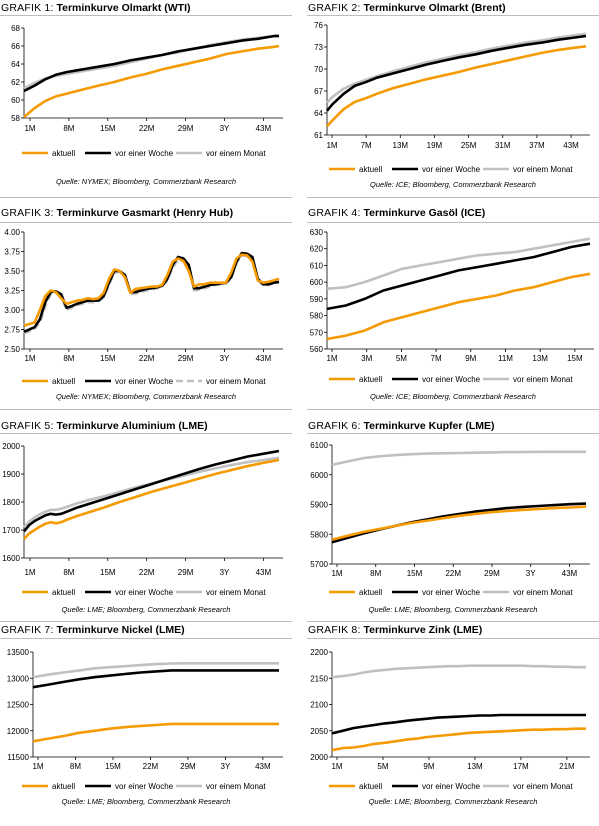 The image size is (599, 826). What do you see at coordinates (421, 630) in the screenshot?
I see `chart-title-text: Terminkurve Zink (LME)` at bounding box center [421, 630].